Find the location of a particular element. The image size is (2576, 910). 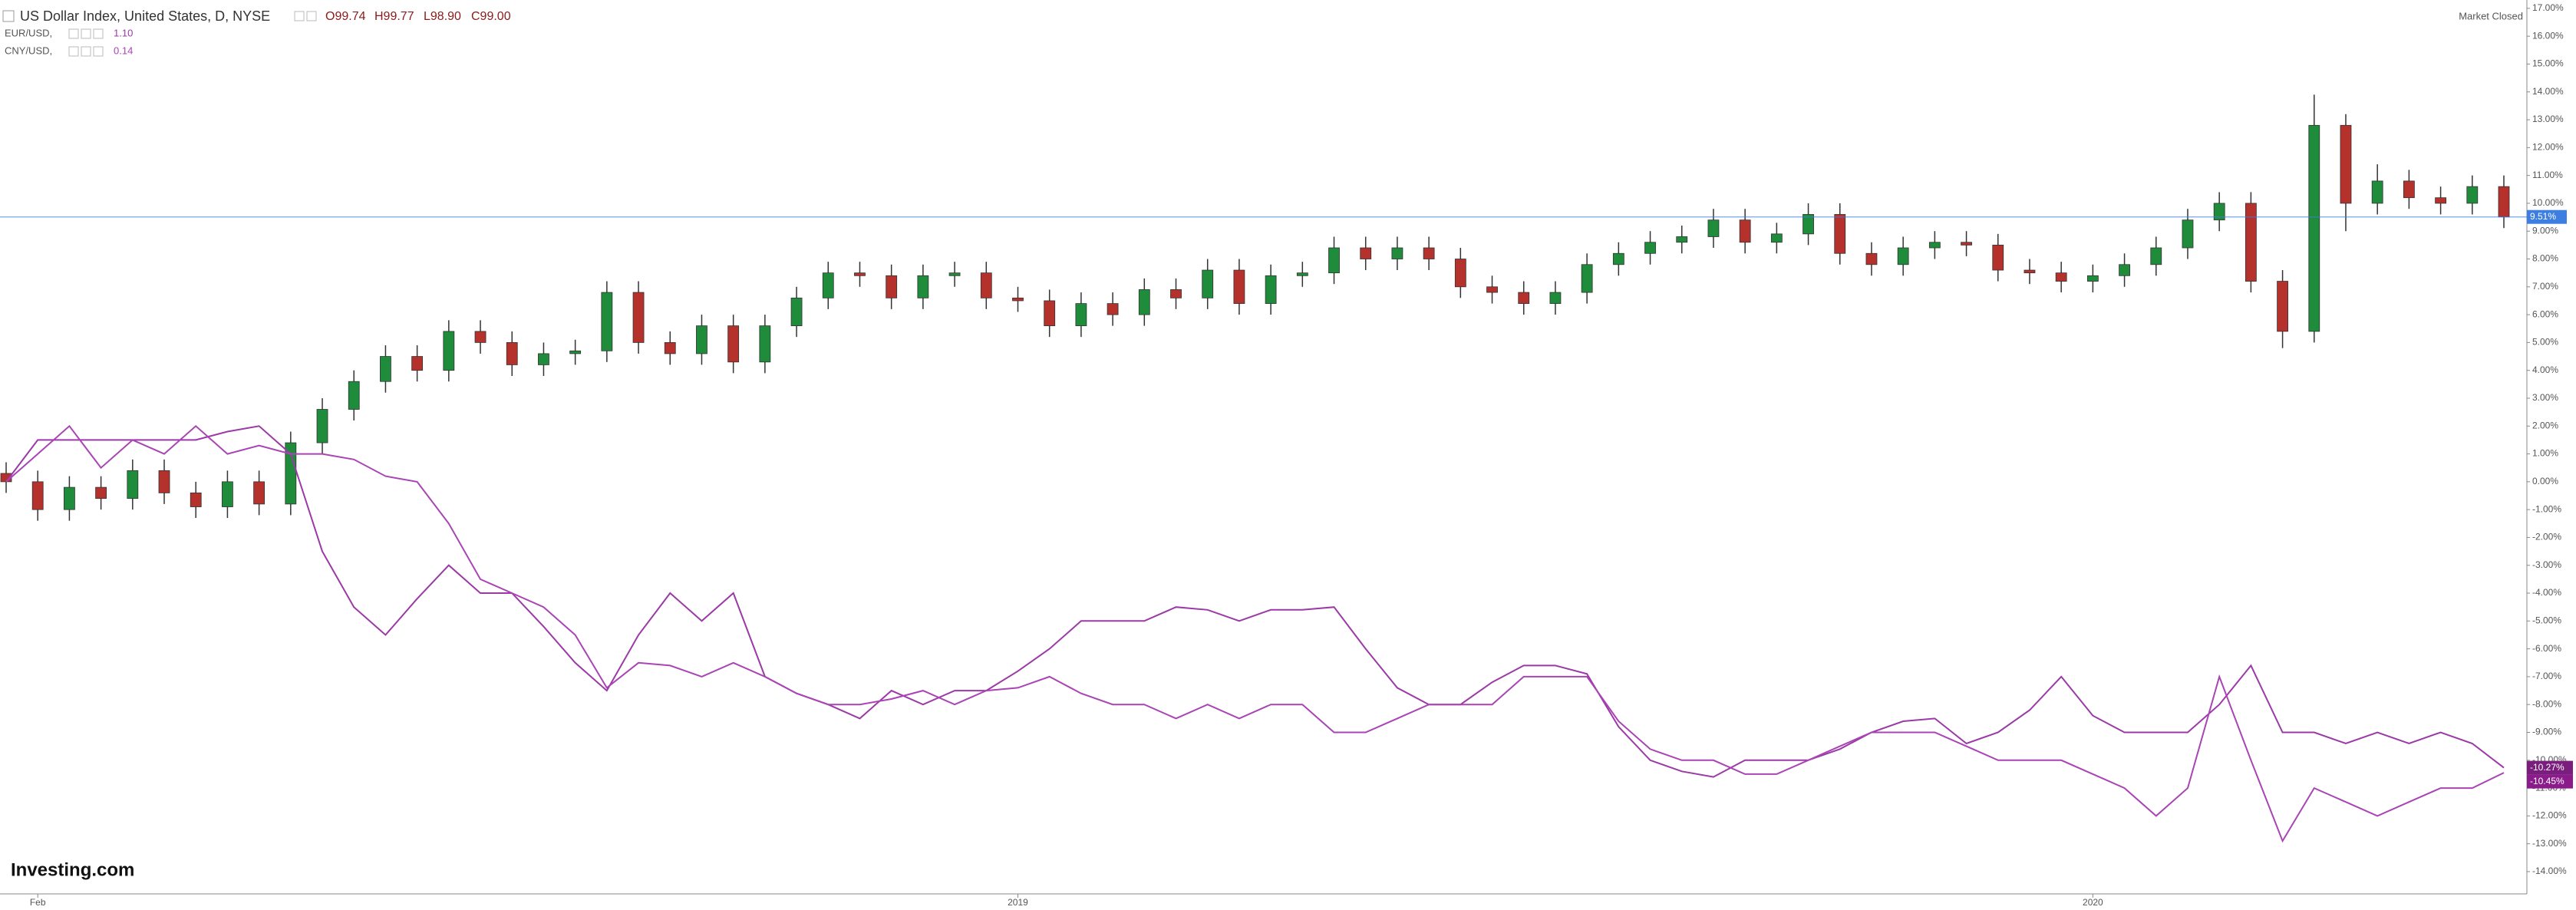

x-tick-label: Feb is located at coordinates (38, 903).